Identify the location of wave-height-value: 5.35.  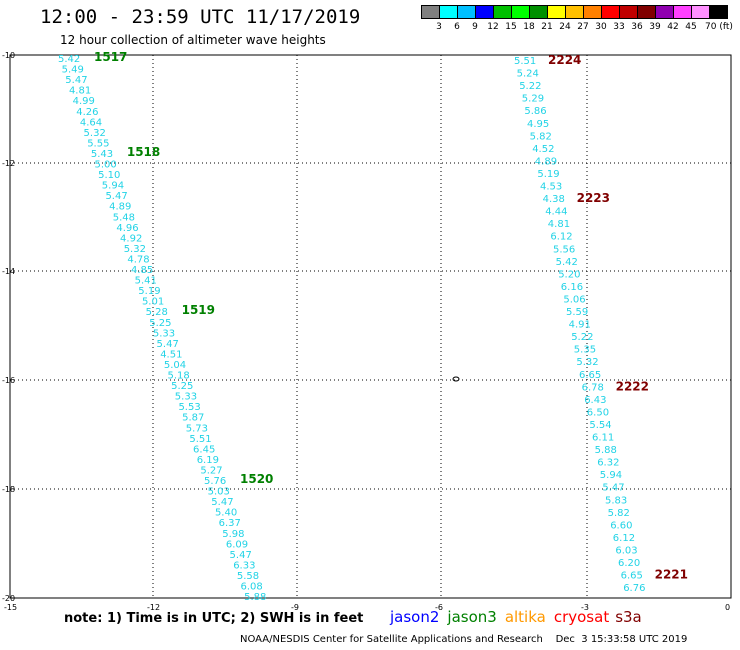
(585, 350).